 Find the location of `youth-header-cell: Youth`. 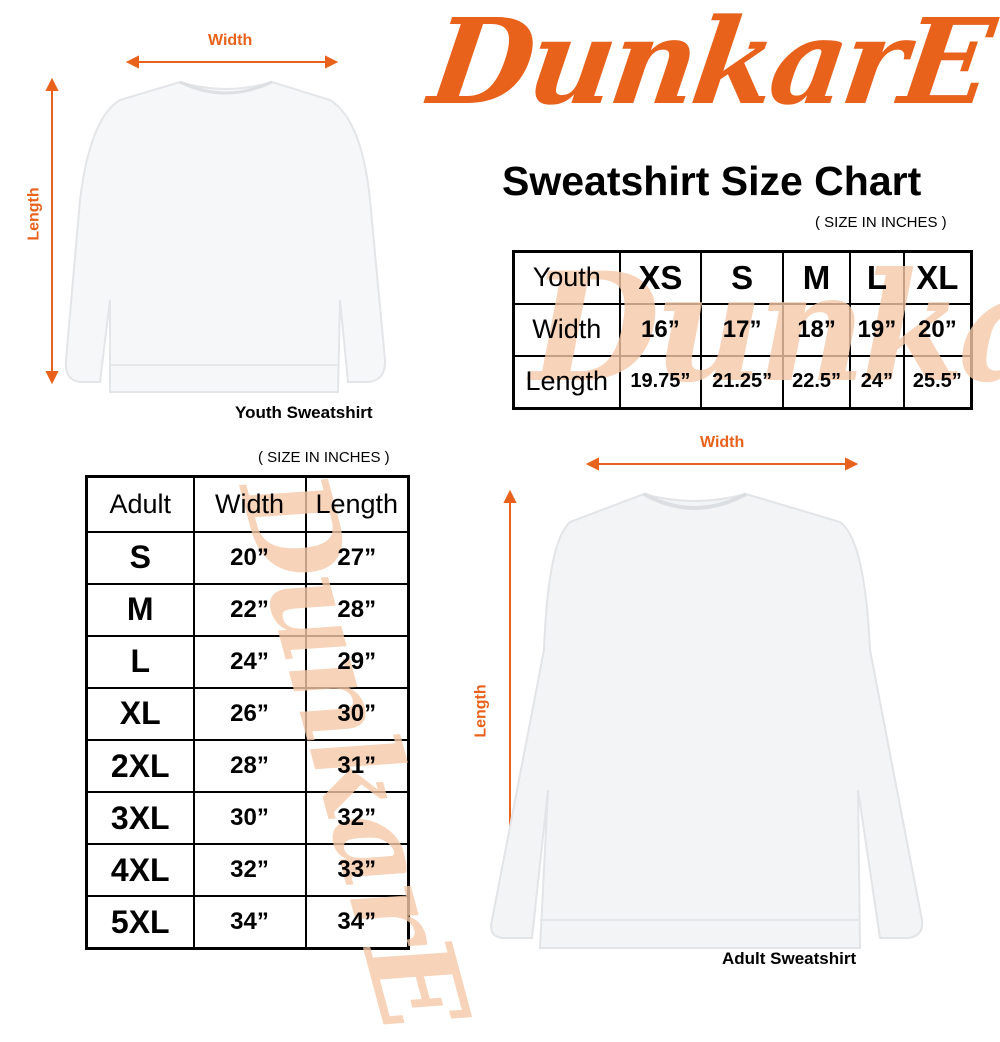

youth-header-cell: Youth is located at coordinates (566, 277).